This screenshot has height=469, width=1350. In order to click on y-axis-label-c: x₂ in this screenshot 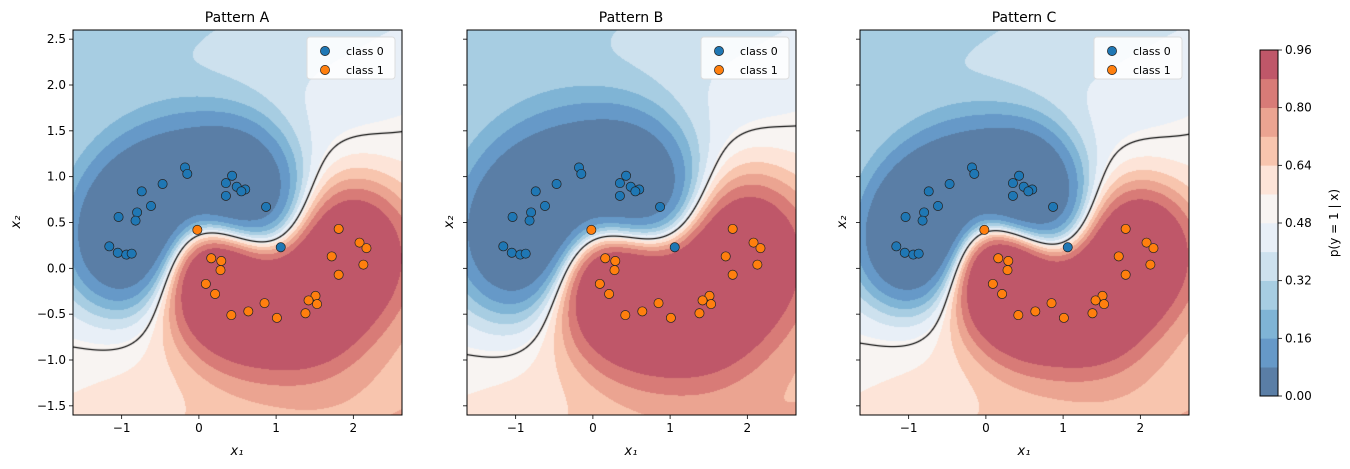, I will do `click(842, 223)`.